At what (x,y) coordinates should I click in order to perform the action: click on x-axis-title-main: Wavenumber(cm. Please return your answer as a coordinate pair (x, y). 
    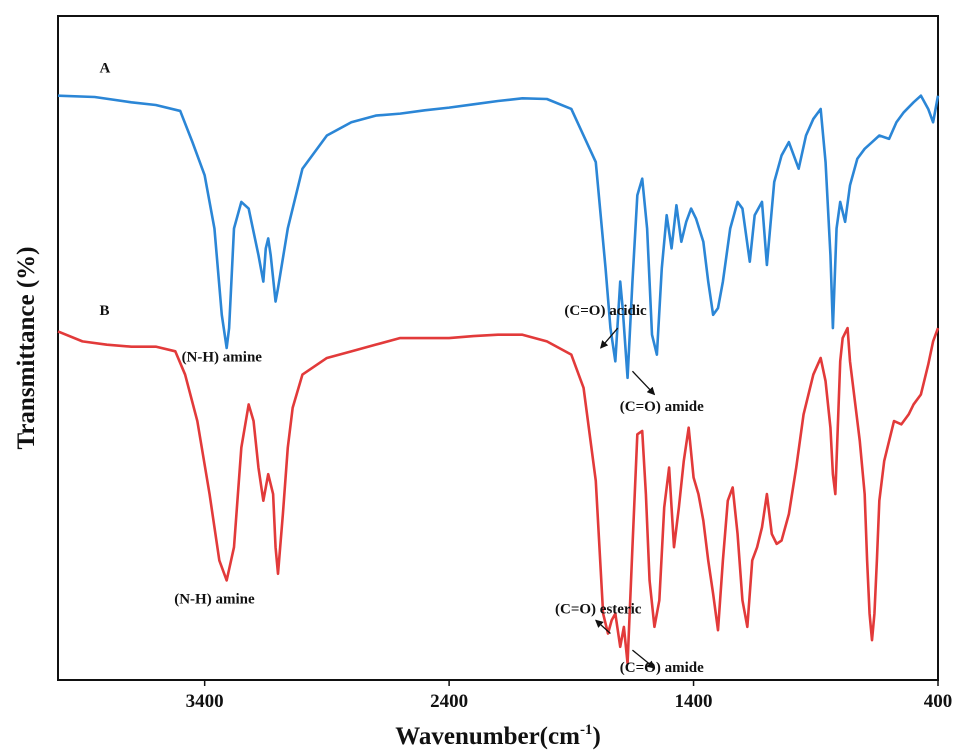
    Looking at the image, I should click on (487, 736).